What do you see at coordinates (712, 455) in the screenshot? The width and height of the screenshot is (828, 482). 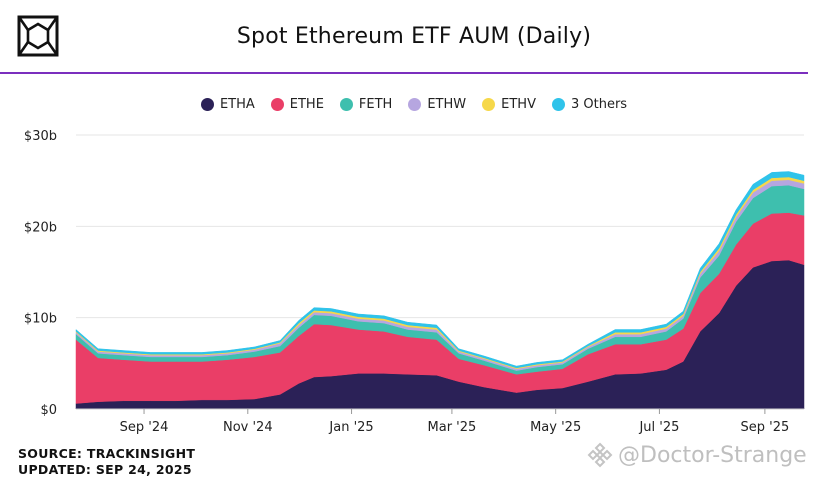 I see `watermark-text: @Doctor-Strange` at bounding box center [712, 455].